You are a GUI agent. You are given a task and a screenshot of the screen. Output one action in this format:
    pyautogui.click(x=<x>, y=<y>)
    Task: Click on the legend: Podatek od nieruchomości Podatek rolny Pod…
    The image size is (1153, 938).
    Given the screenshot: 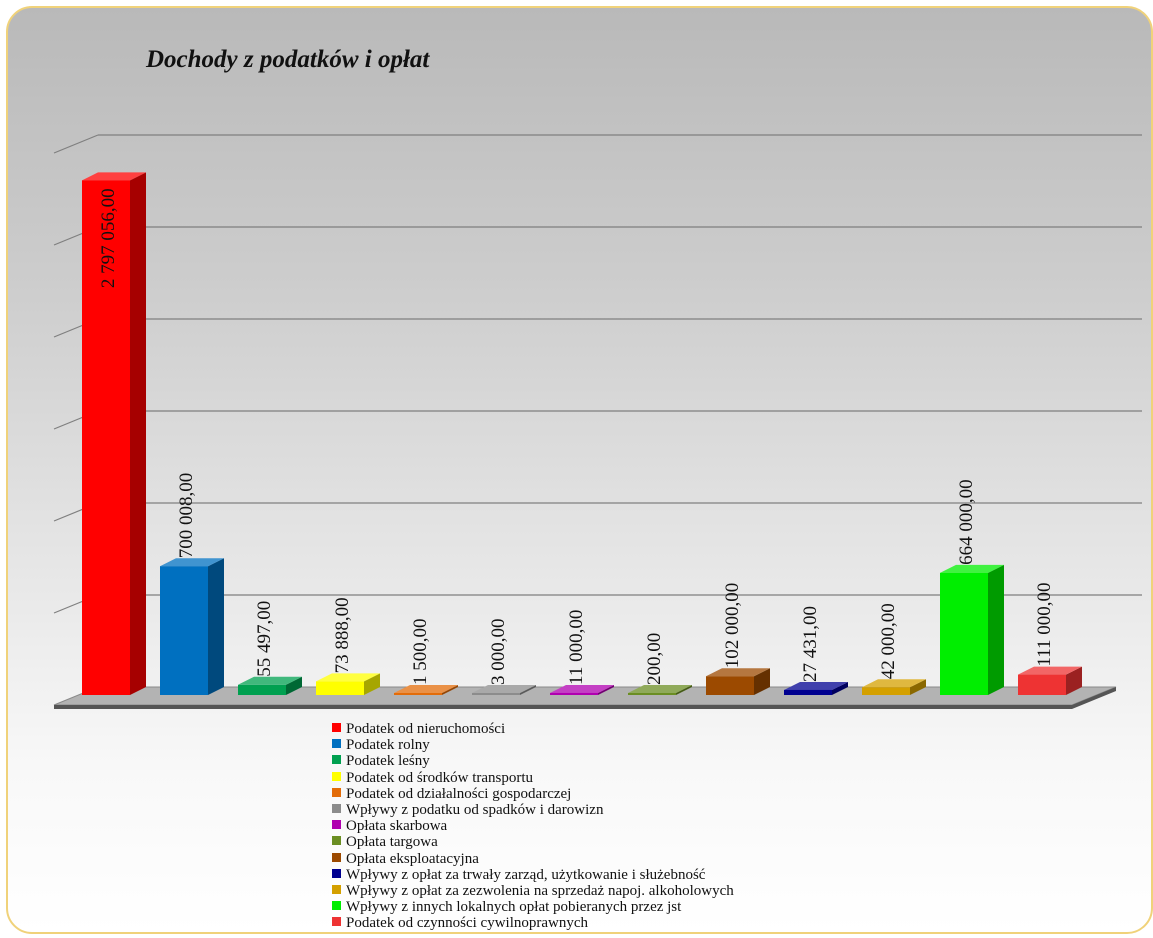 What is the action you would take?
    pyautogui.click(x=533, y=826)
    